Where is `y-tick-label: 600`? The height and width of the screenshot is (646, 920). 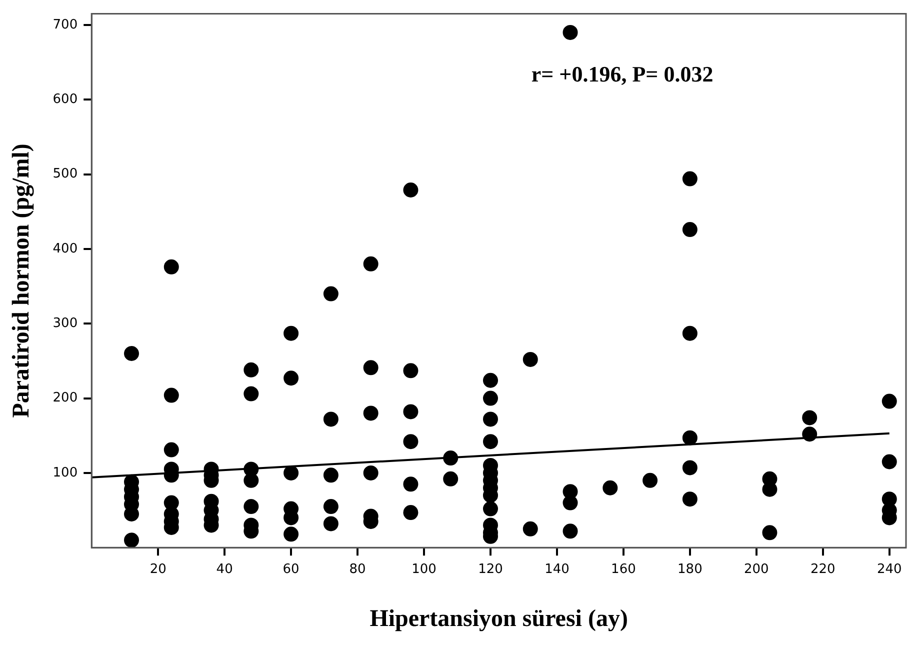
y-tick-label: 600 is located at coordinates (65, 100).